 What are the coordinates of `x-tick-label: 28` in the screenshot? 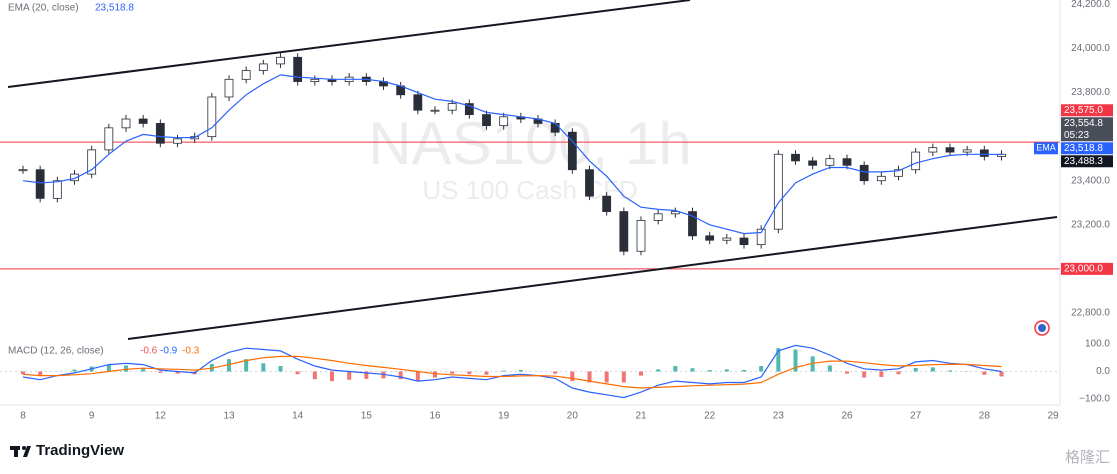 It's located at (985, 416).